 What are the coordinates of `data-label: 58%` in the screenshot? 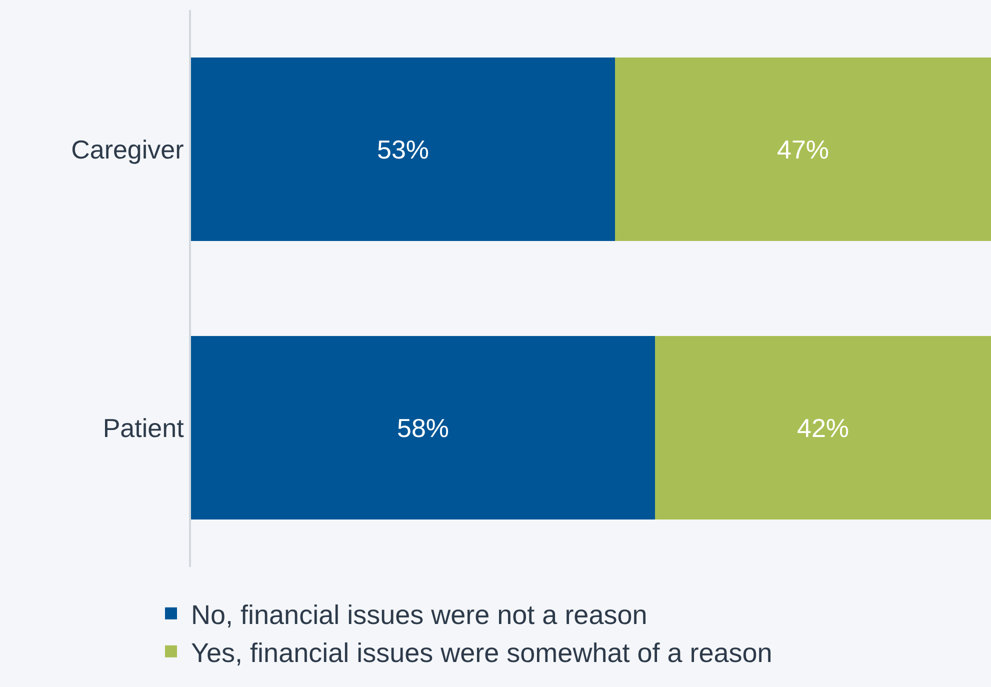 It's located at (423, 427).